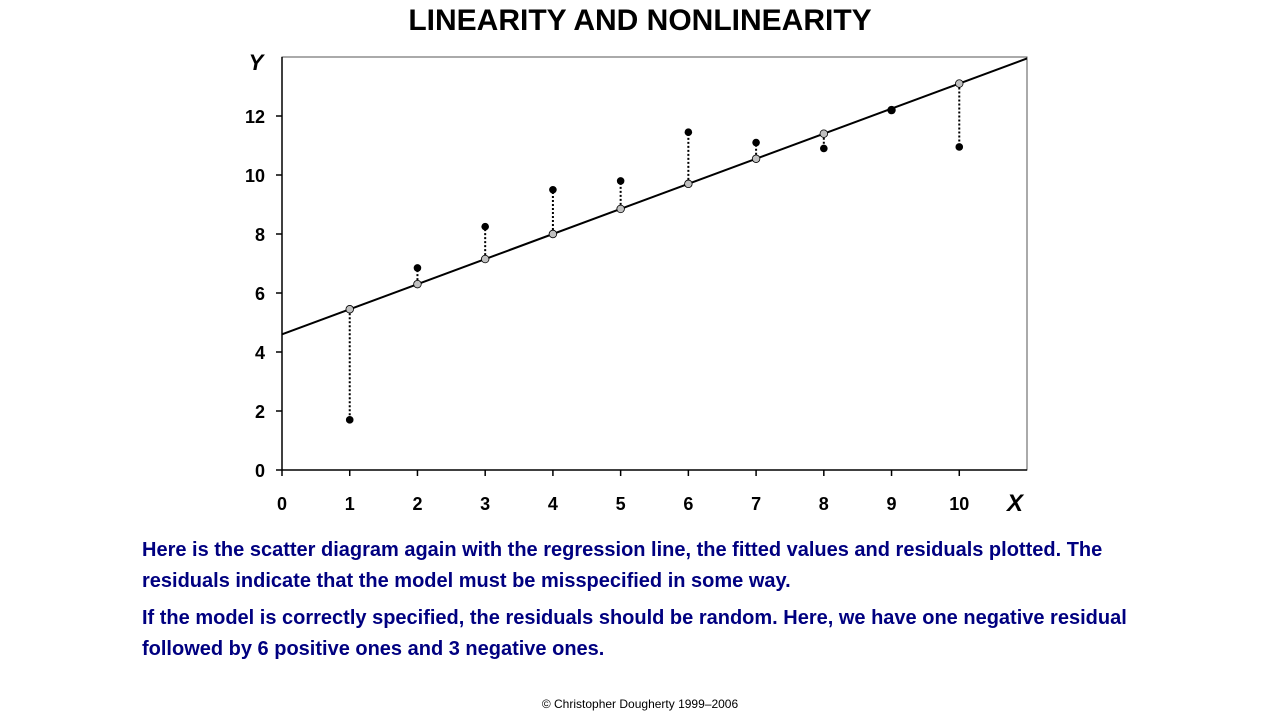  Describe the element at coordinates (640, 704) in the screenshot. I see `copyright-notice: © Christopher Dougherty 1999–2006` at that location.